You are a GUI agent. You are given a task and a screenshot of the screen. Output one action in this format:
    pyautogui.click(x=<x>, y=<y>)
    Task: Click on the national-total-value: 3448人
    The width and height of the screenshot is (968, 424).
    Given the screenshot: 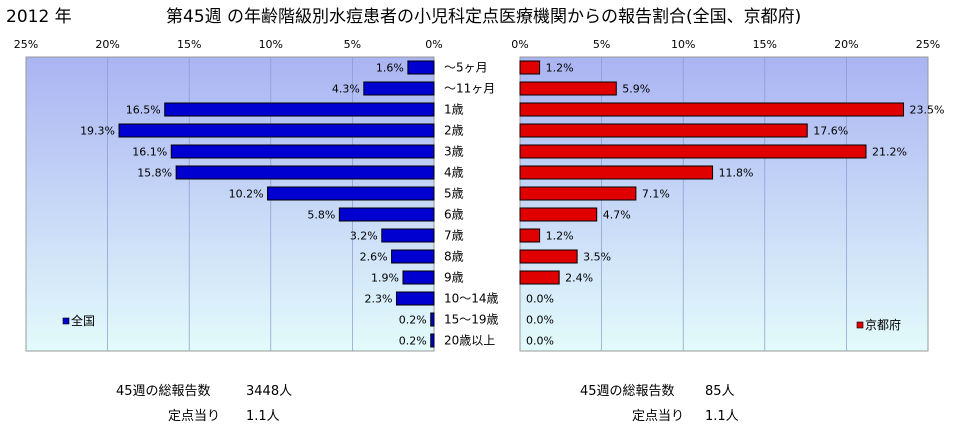 What is the action you would take?
    pyautogui.click(x=269, y=391)
    